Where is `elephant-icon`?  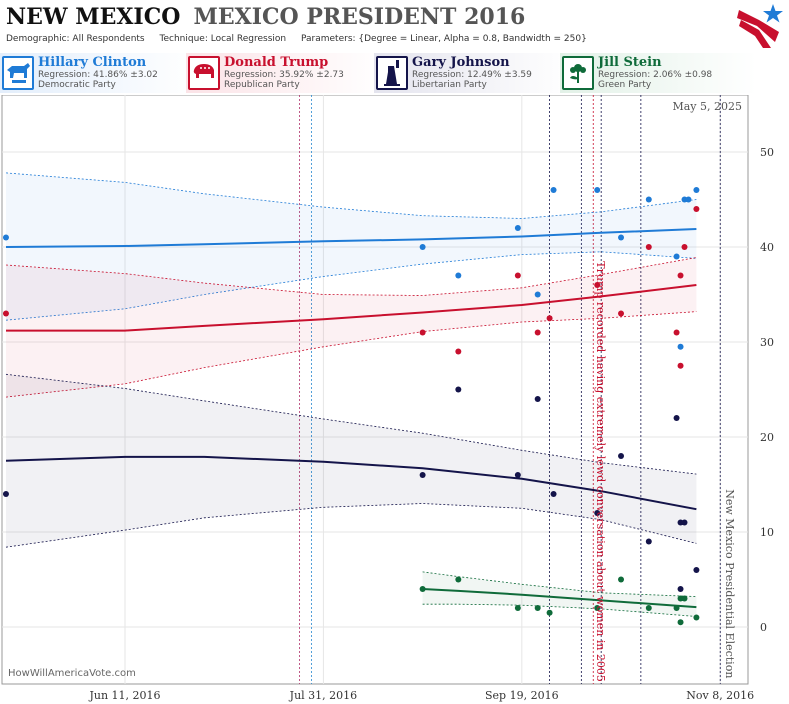 elephant-icon is located at coordinates (204, 73).